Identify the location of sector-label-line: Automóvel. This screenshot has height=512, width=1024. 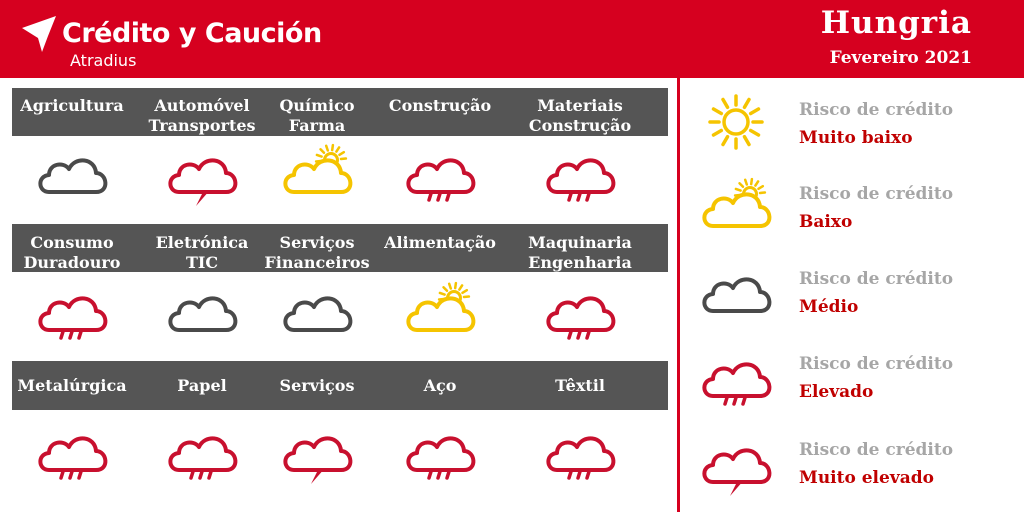
(202, 105).